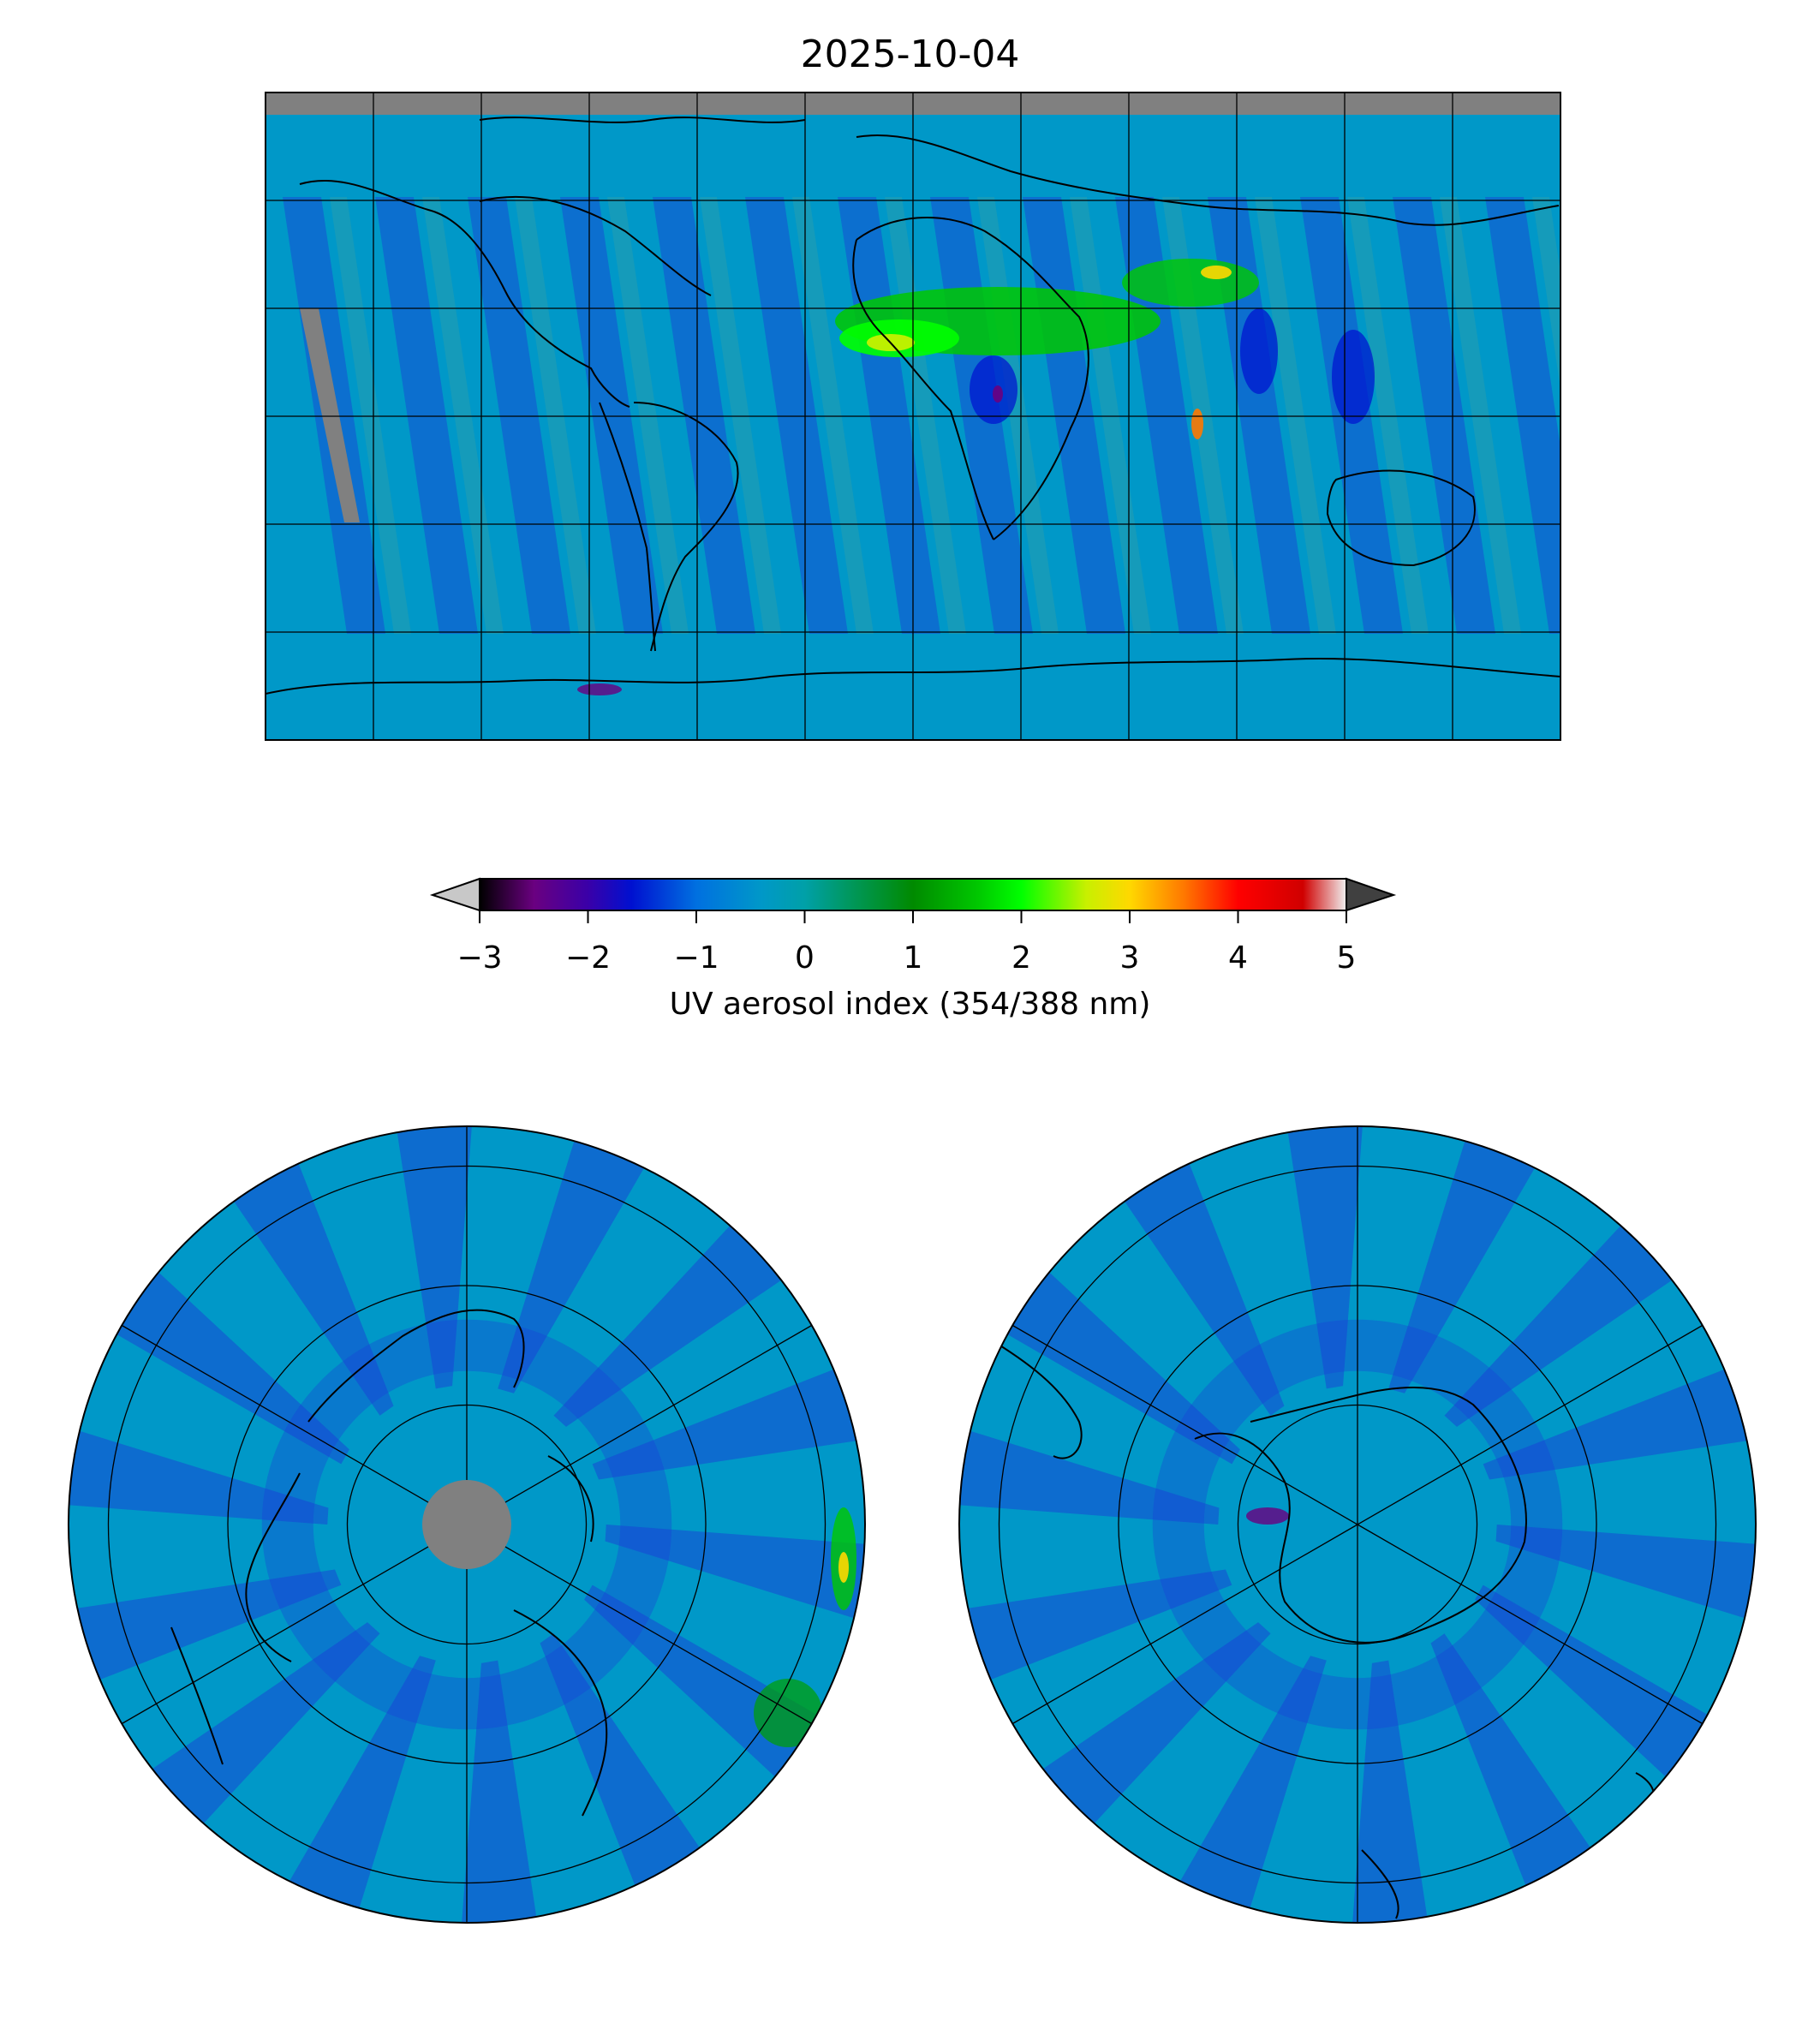  Describe the element at coordinates (805, 958) in the screenshot. I see `colorbar-tick-label: 0` at that location.